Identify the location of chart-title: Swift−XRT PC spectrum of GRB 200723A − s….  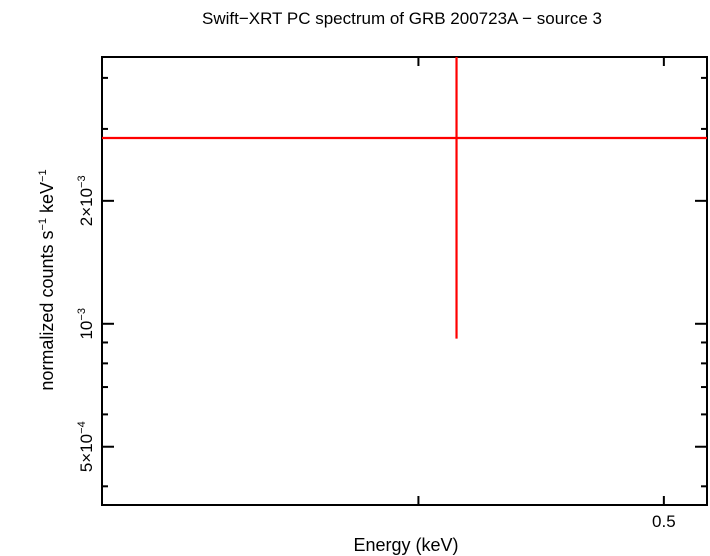
(402, 18).